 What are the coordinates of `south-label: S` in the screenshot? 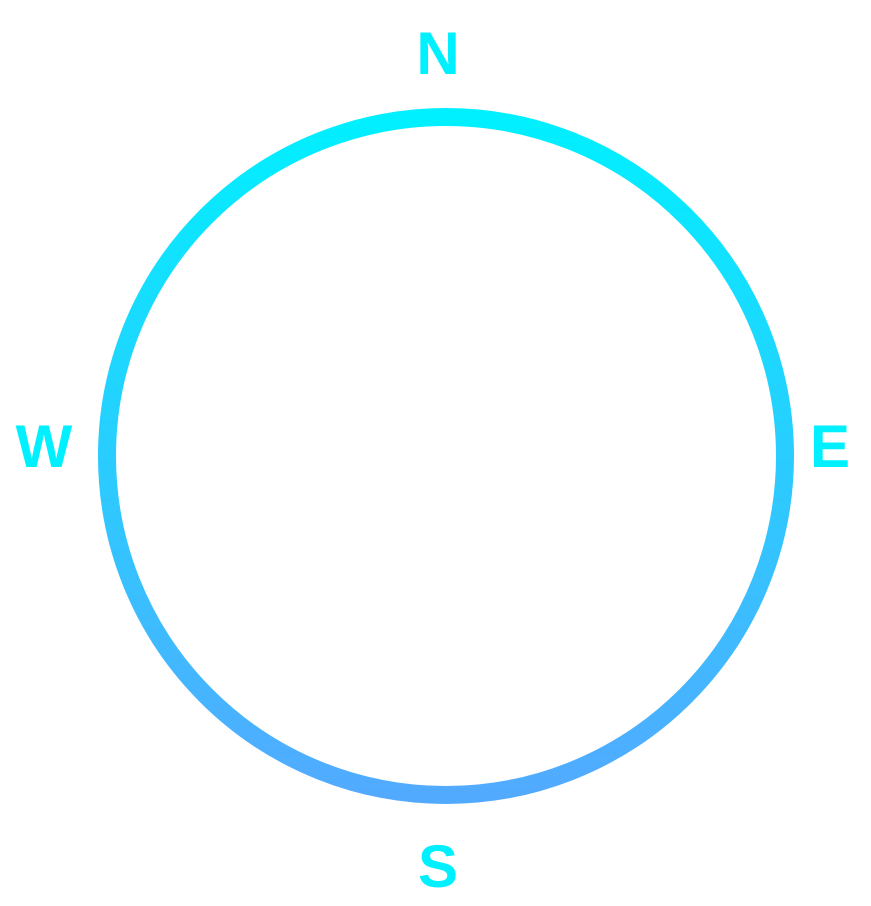 It's located at (438, 866).